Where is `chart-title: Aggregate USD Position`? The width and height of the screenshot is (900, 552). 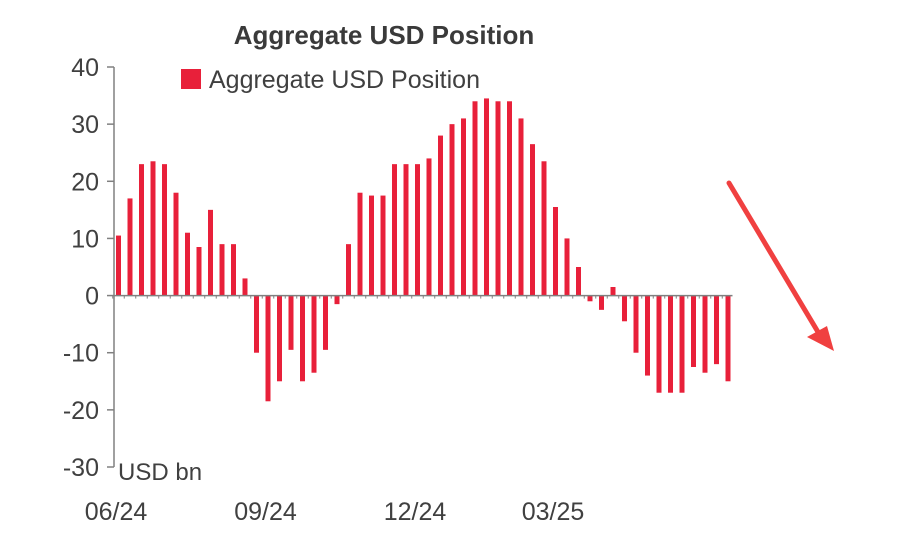 chart-title: Aggregate USD Position is located at coordinates (384, 35).